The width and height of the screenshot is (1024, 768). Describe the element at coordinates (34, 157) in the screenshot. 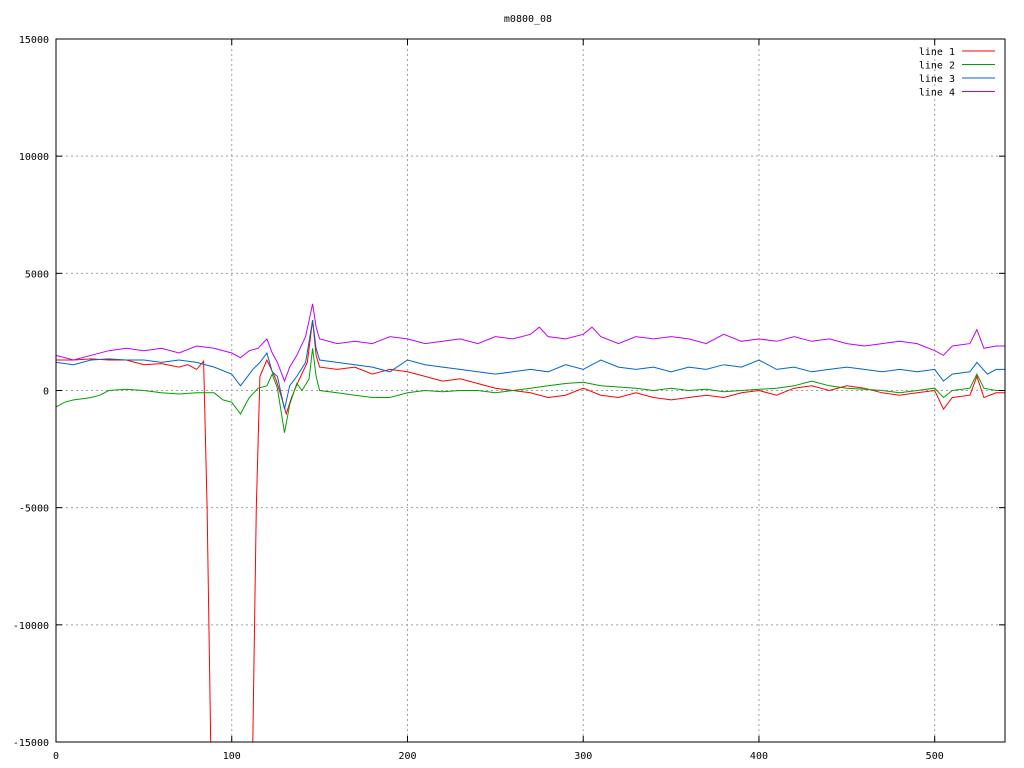

I see `y-tick-label: 10000` at that location.